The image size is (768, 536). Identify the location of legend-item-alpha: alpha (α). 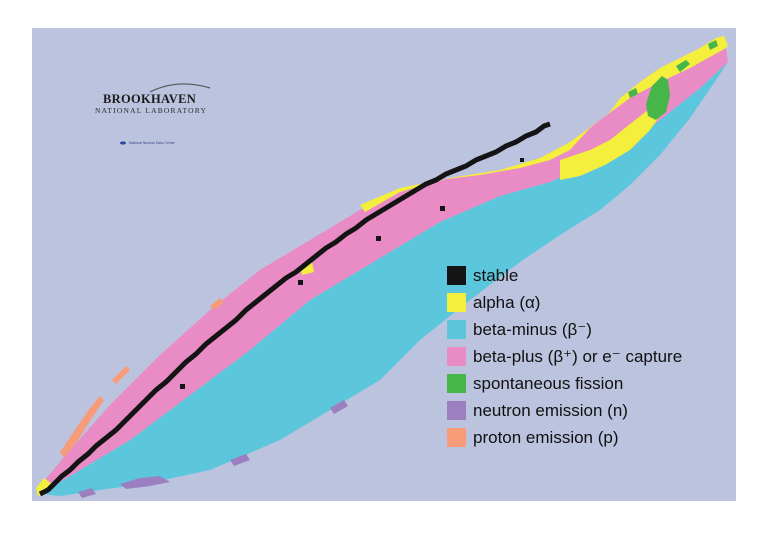
(564, 302).